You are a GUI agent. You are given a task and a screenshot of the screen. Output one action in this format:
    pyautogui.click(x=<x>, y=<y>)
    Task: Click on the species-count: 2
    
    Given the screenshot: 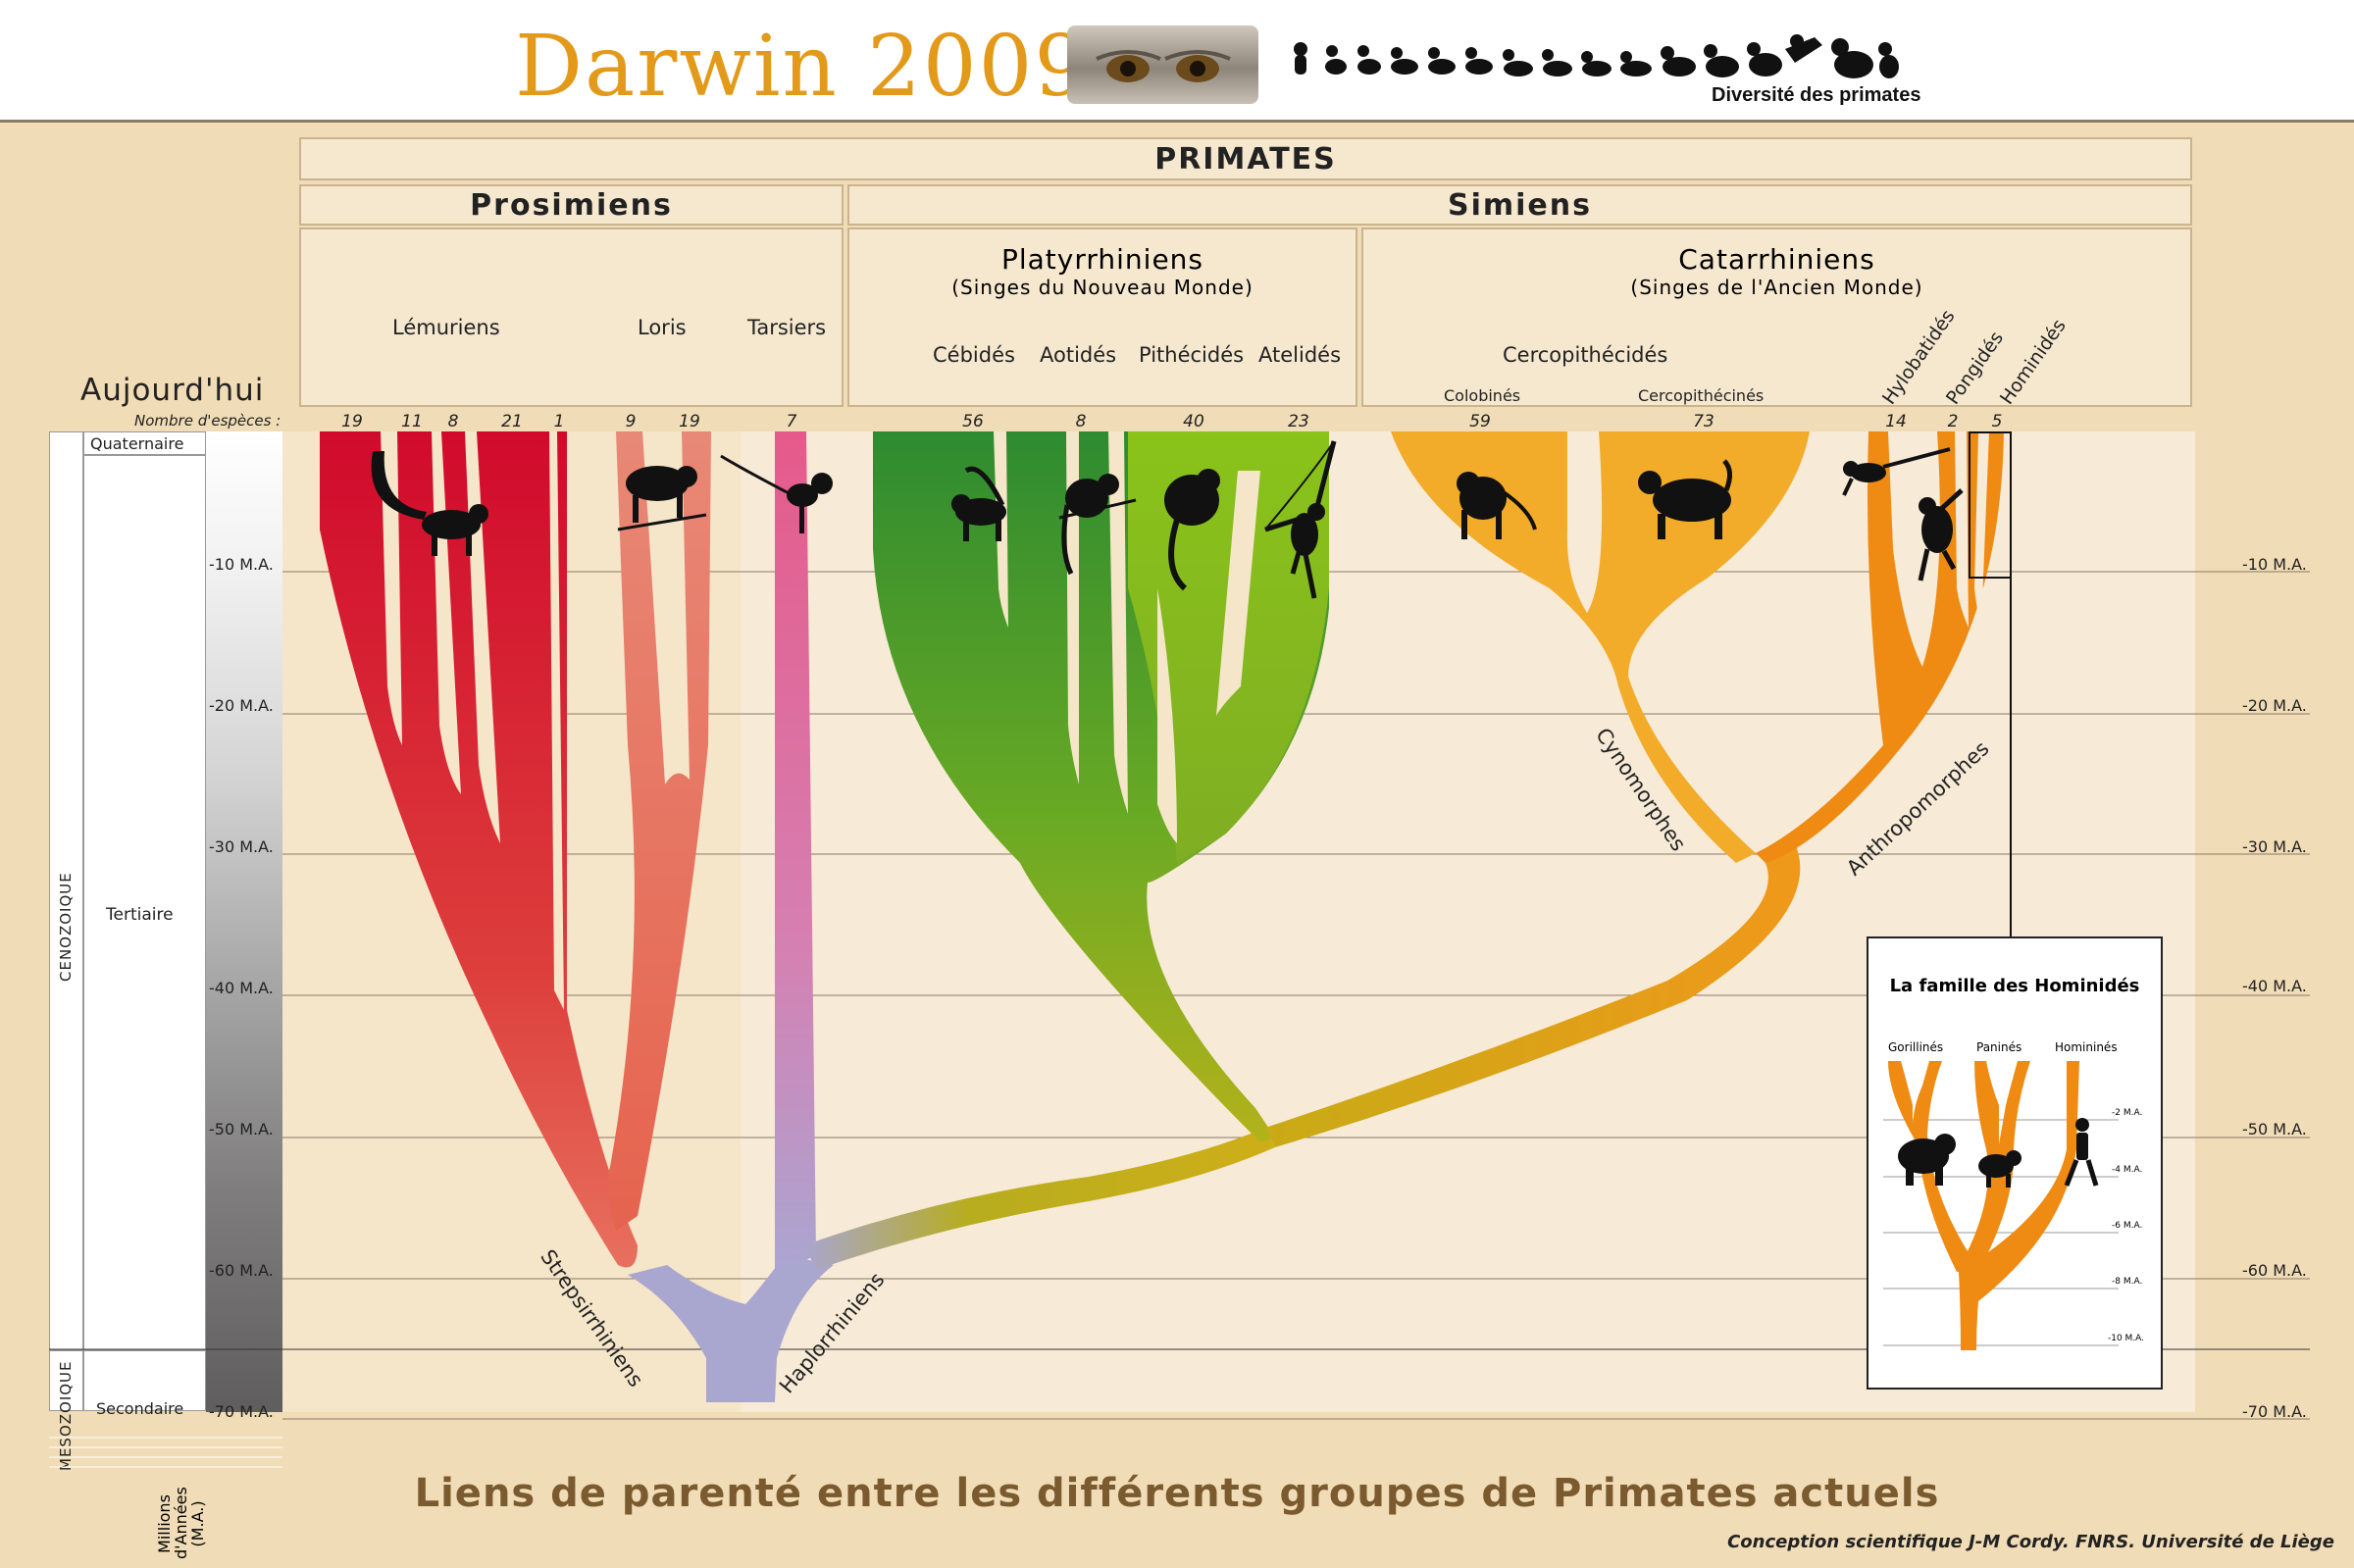 What is the action you would take?
    pyautogui.click(x=1953, y=421)
    